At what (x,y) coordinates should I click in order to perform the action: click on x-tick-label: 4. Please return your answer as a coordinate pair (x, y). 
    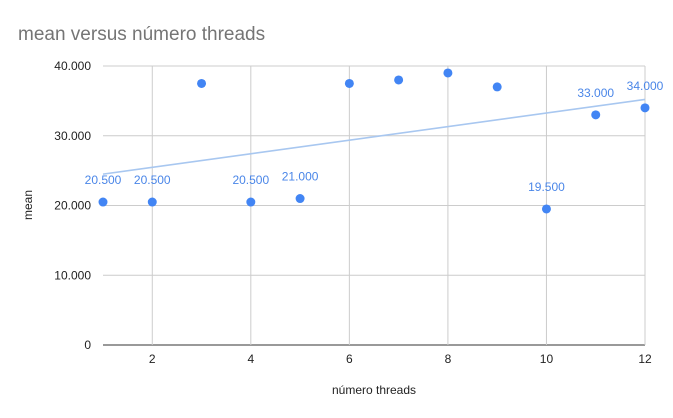
    Looking at the image, I should click on (250, 359).